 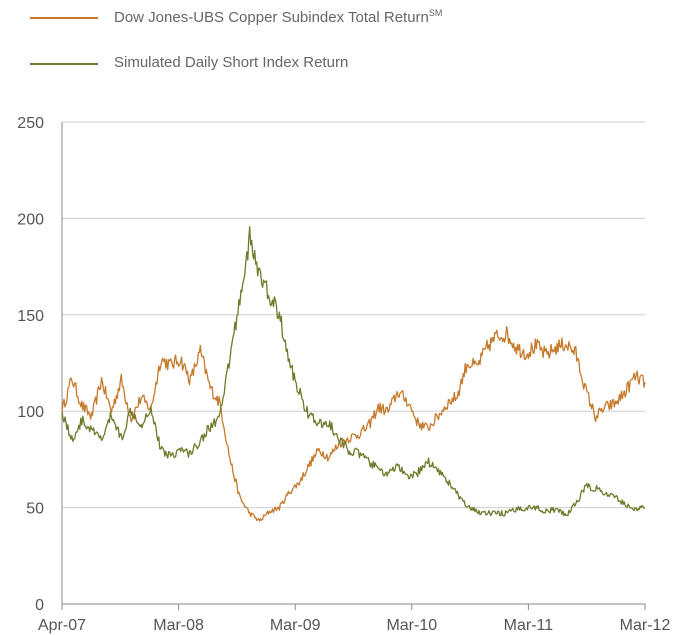 I want to click on y-tick-label: 250, so click(x=30, y=123).